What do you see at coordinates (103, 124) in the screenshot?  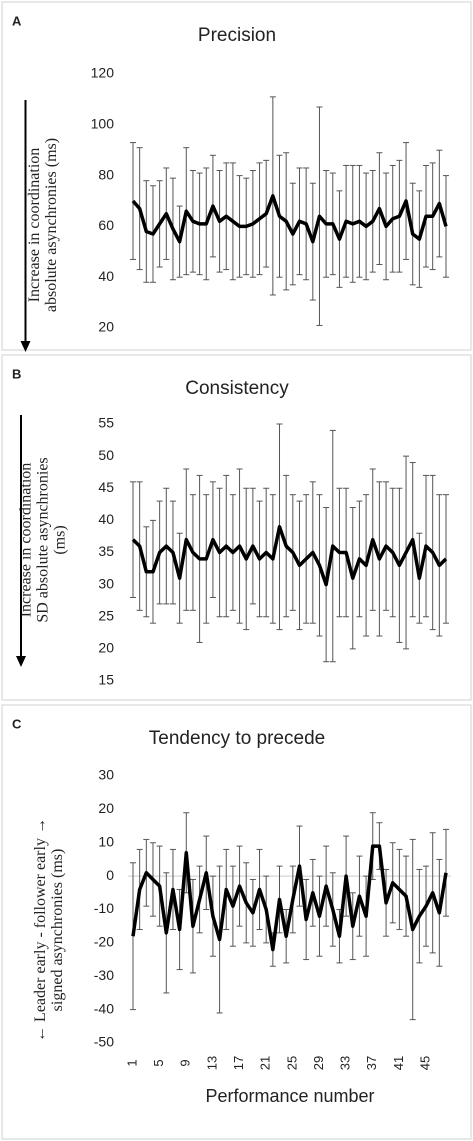 I see `y-tick-label: 100` at bounding box center [103, 124].